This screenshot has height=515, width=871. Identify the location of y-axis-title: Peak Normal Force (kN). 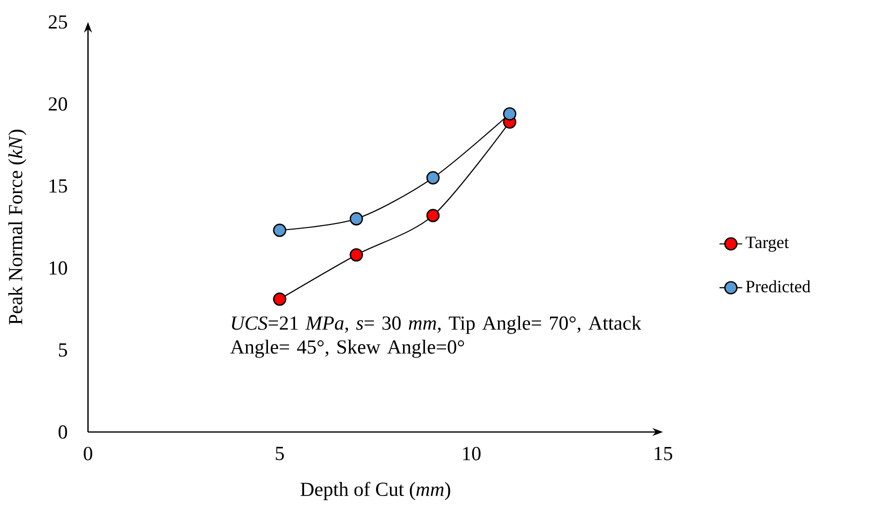
(17, 227).